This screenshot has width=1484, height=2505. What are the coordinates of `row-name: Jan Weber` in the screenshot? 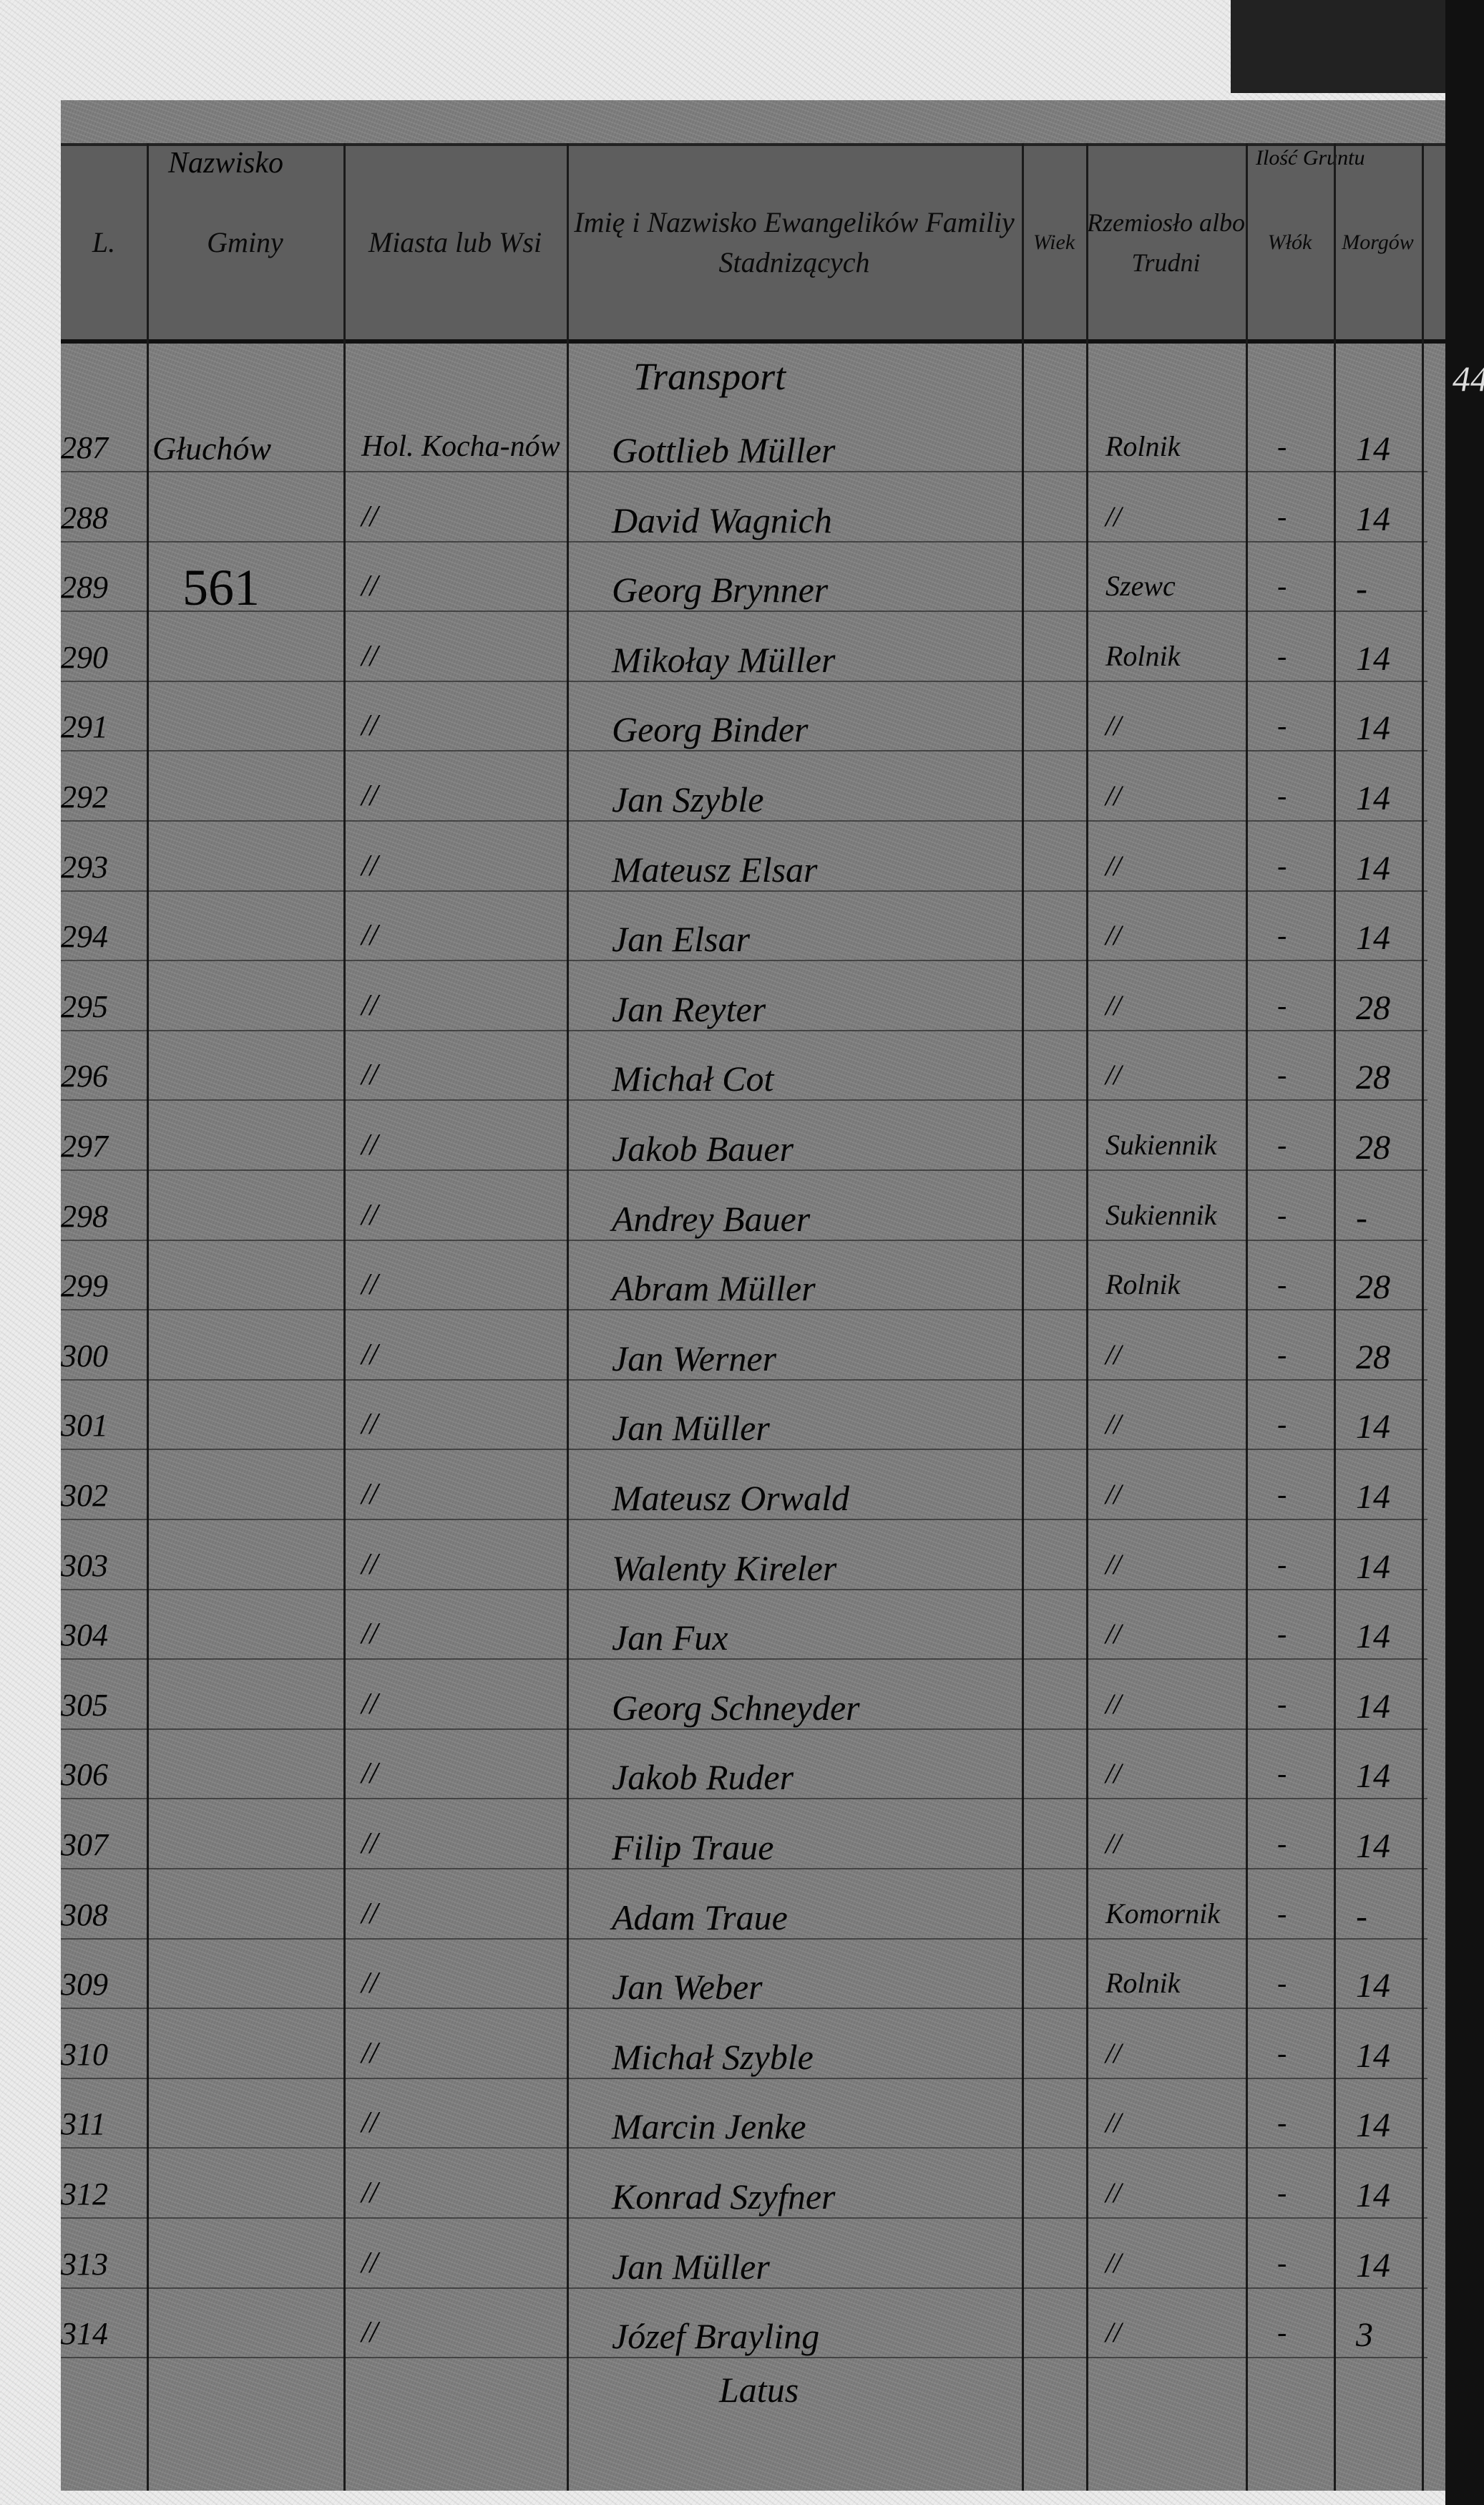 It's located at (687, 1988).